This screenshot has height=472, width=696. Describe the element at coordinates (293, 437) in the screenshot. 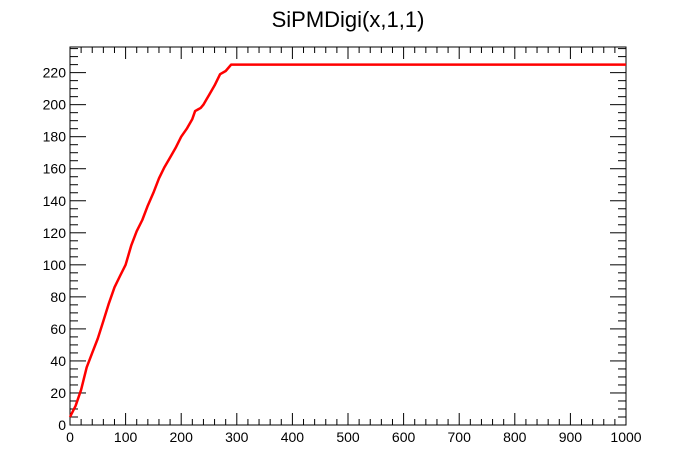

I see `x-tick-label: 400` at that location.